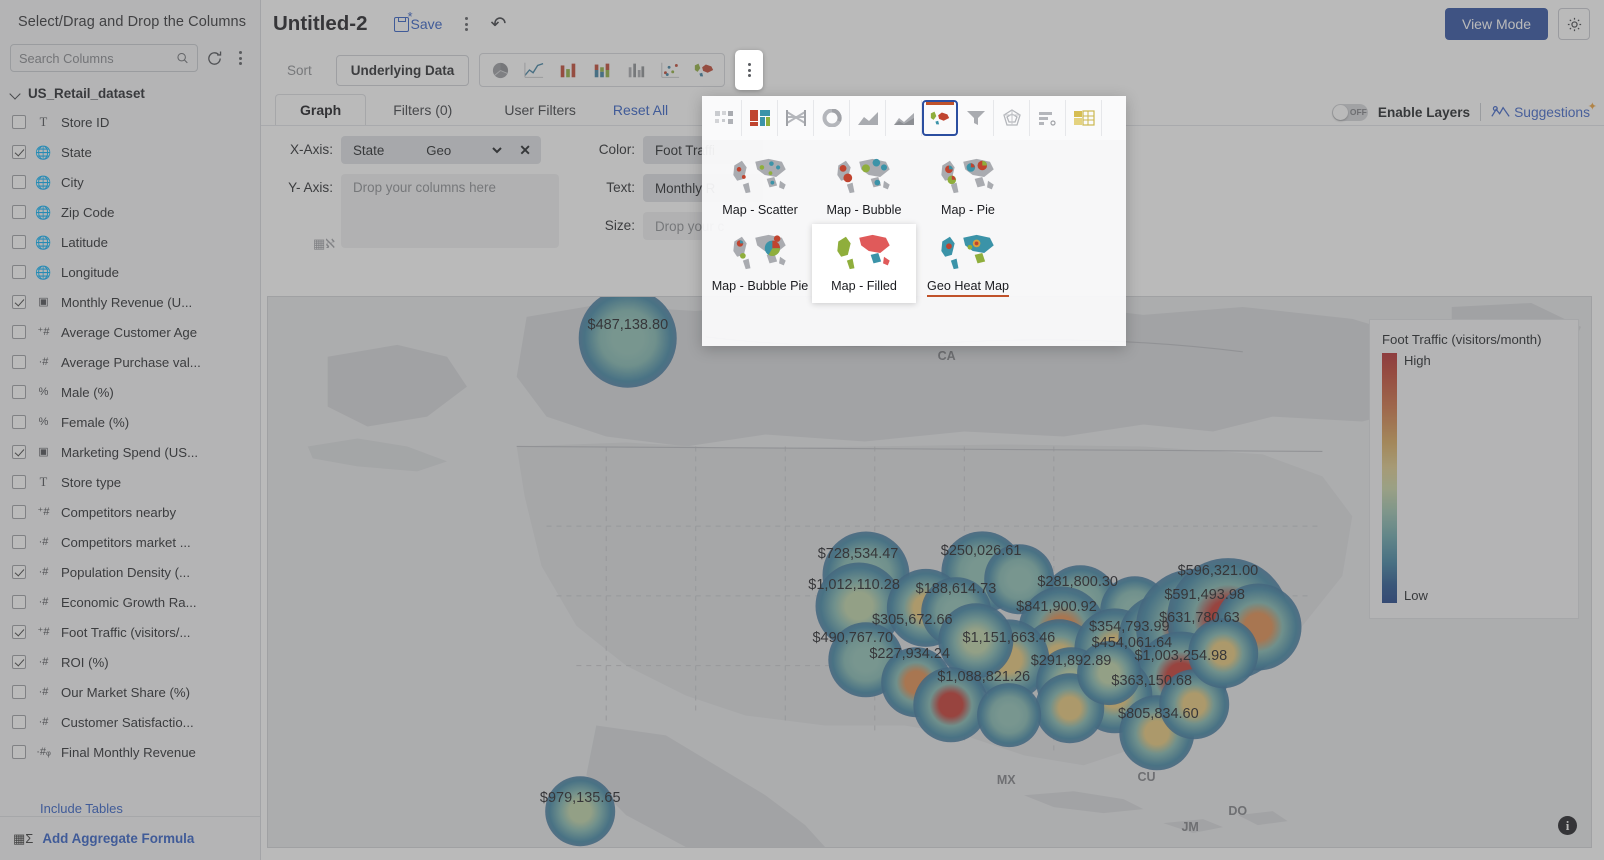 This screenshot has width=1604, height=860. I want to click on treemap-icon, so click(760, 118).